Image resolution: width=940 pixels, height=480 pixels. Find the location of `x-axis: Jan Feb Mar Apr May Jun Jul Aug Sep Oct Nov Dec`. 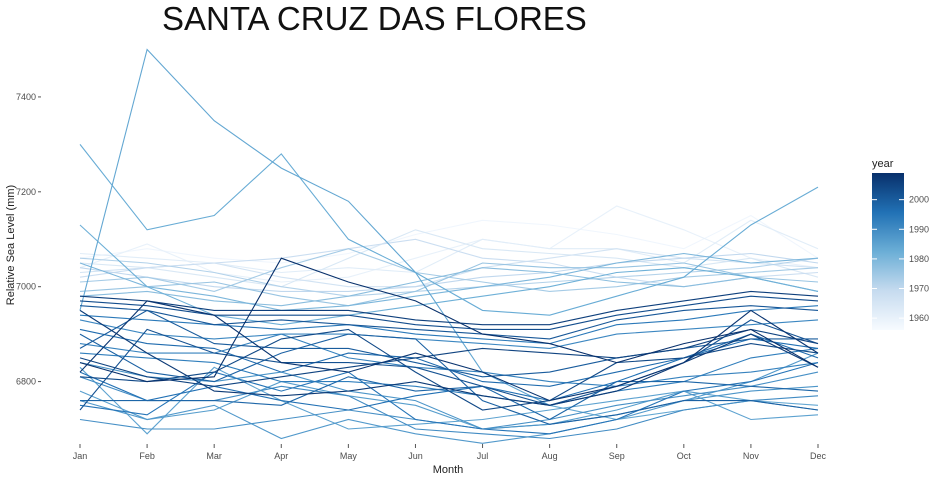

x-axis: Jan Feb Mar Apr May Jun Jul Aug Sep Oct Nov Dec is located at coordinates (450, 452).